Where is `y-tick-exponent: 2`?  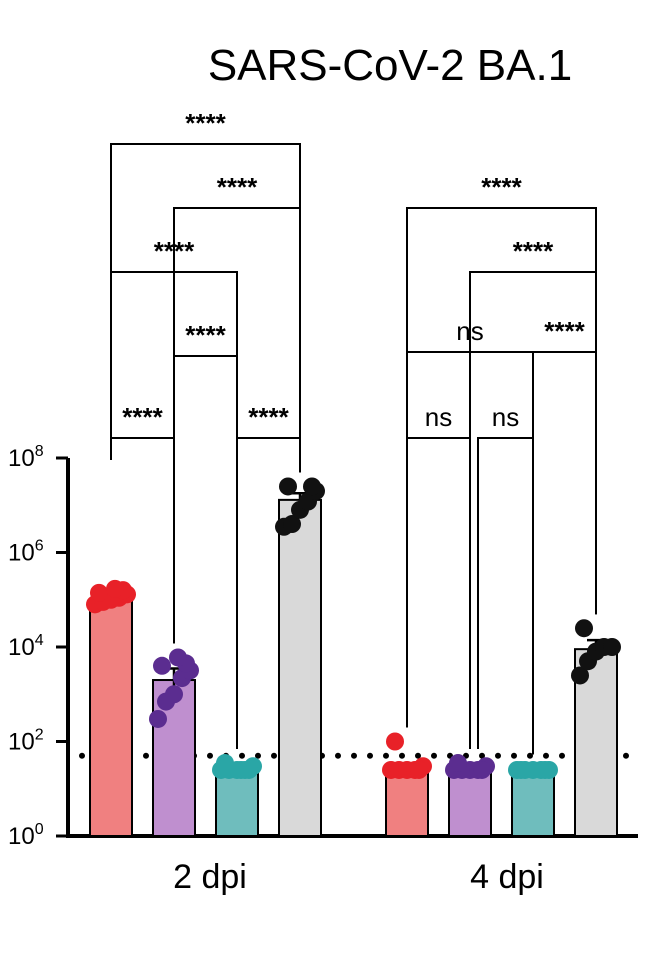 y-tick-exponent: 2 is located at coordinates (39, 735).